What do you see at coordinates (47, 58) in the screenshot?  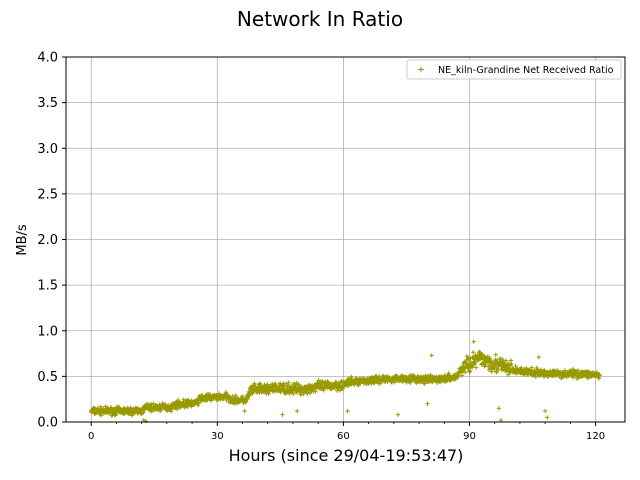 I see `y-tick-label: 4.0` at bounding box center [47, 58].